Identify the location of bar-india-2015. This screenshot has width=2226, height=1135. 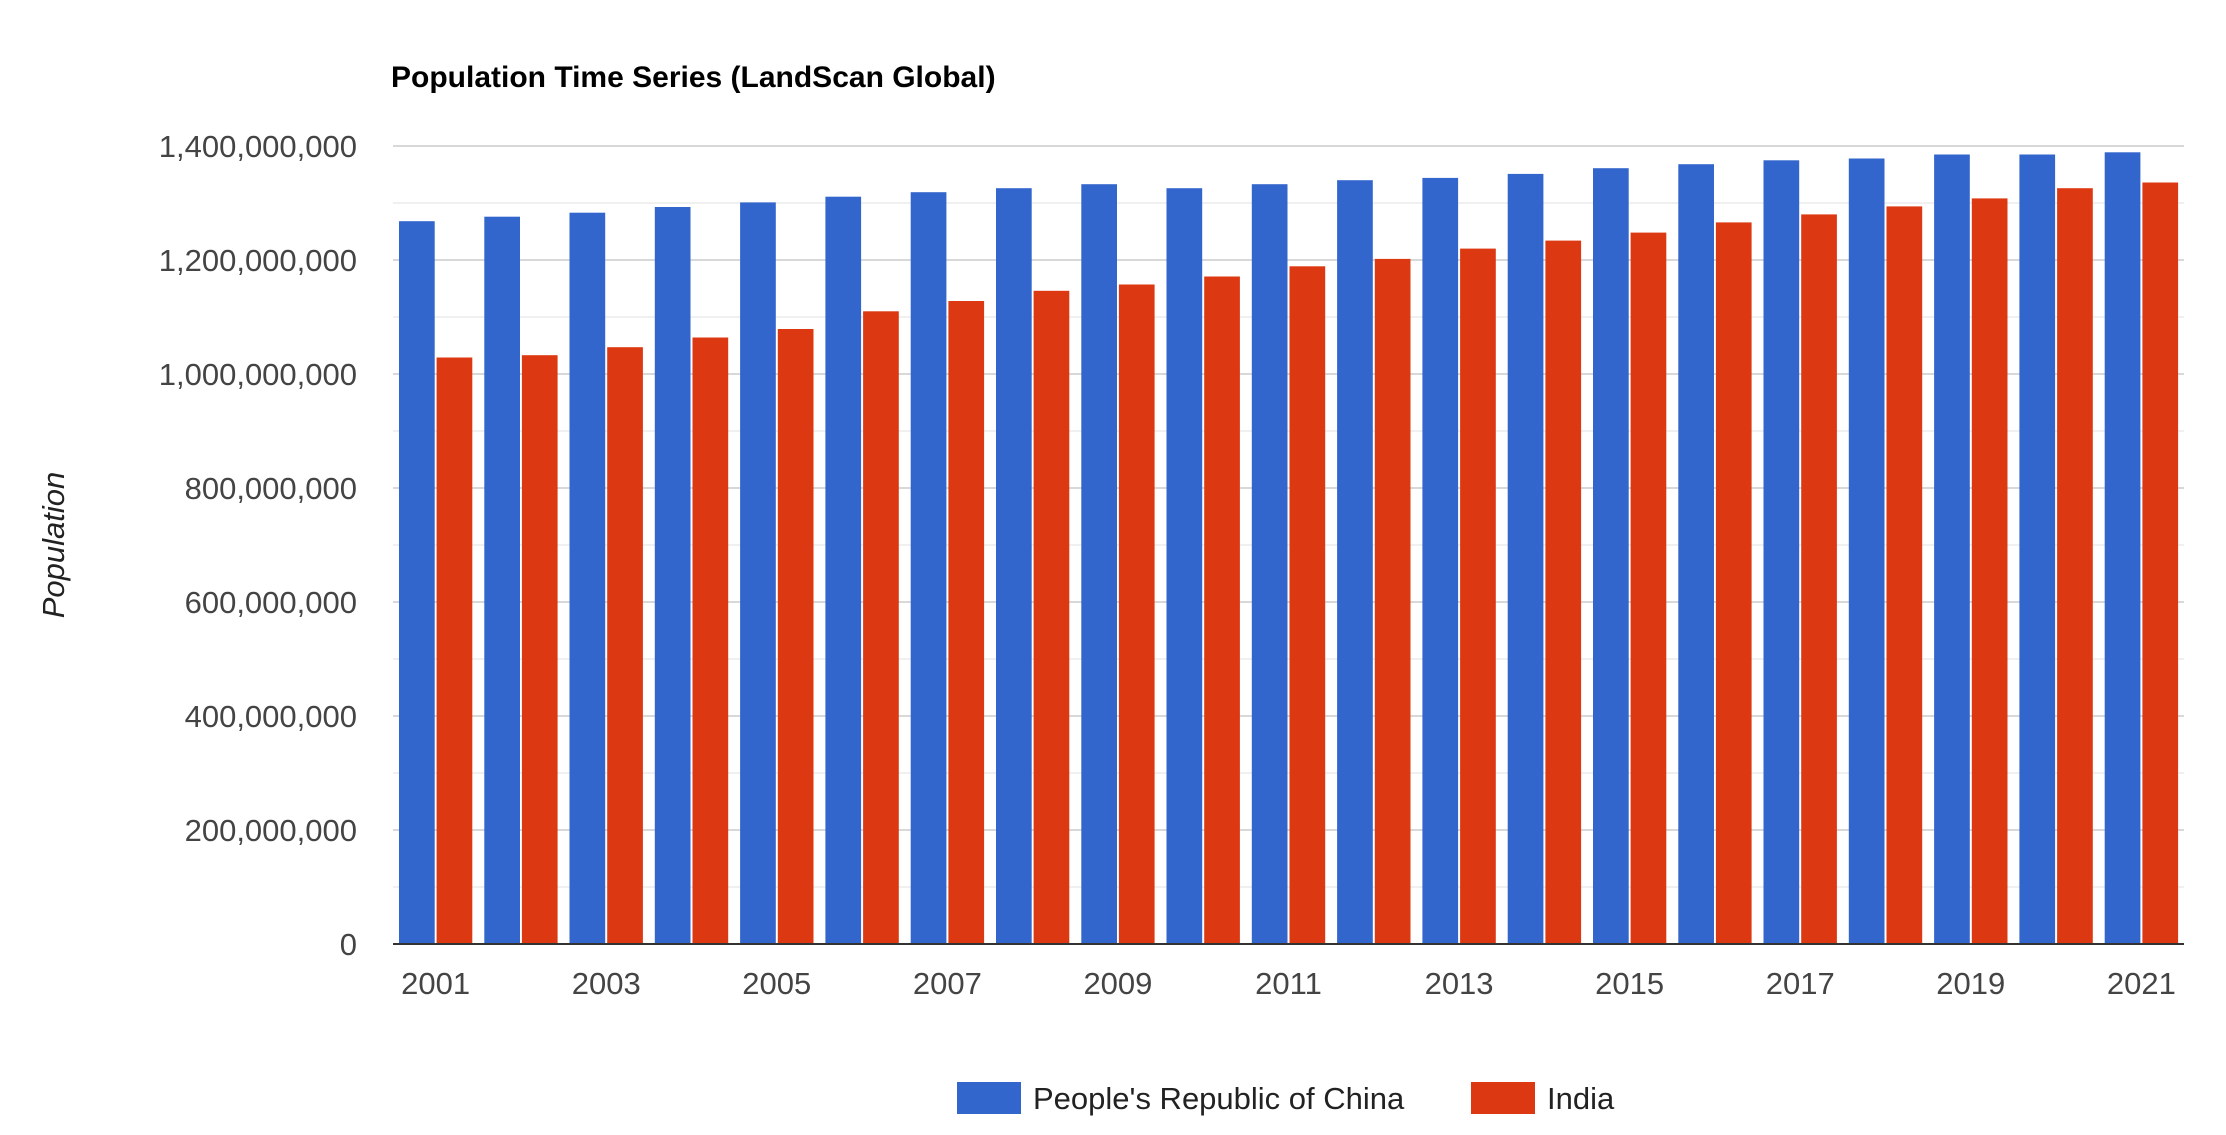
(1648, 588).